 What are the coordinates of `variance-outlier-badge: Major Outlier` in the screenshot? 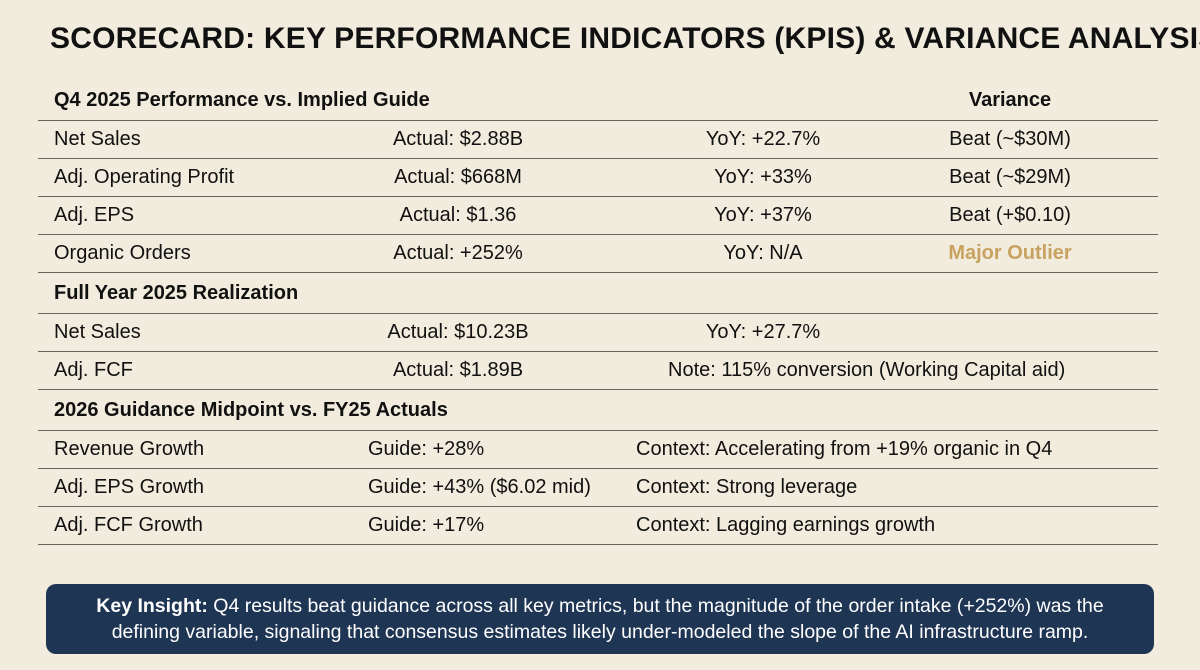 It's located at (1010, 253).